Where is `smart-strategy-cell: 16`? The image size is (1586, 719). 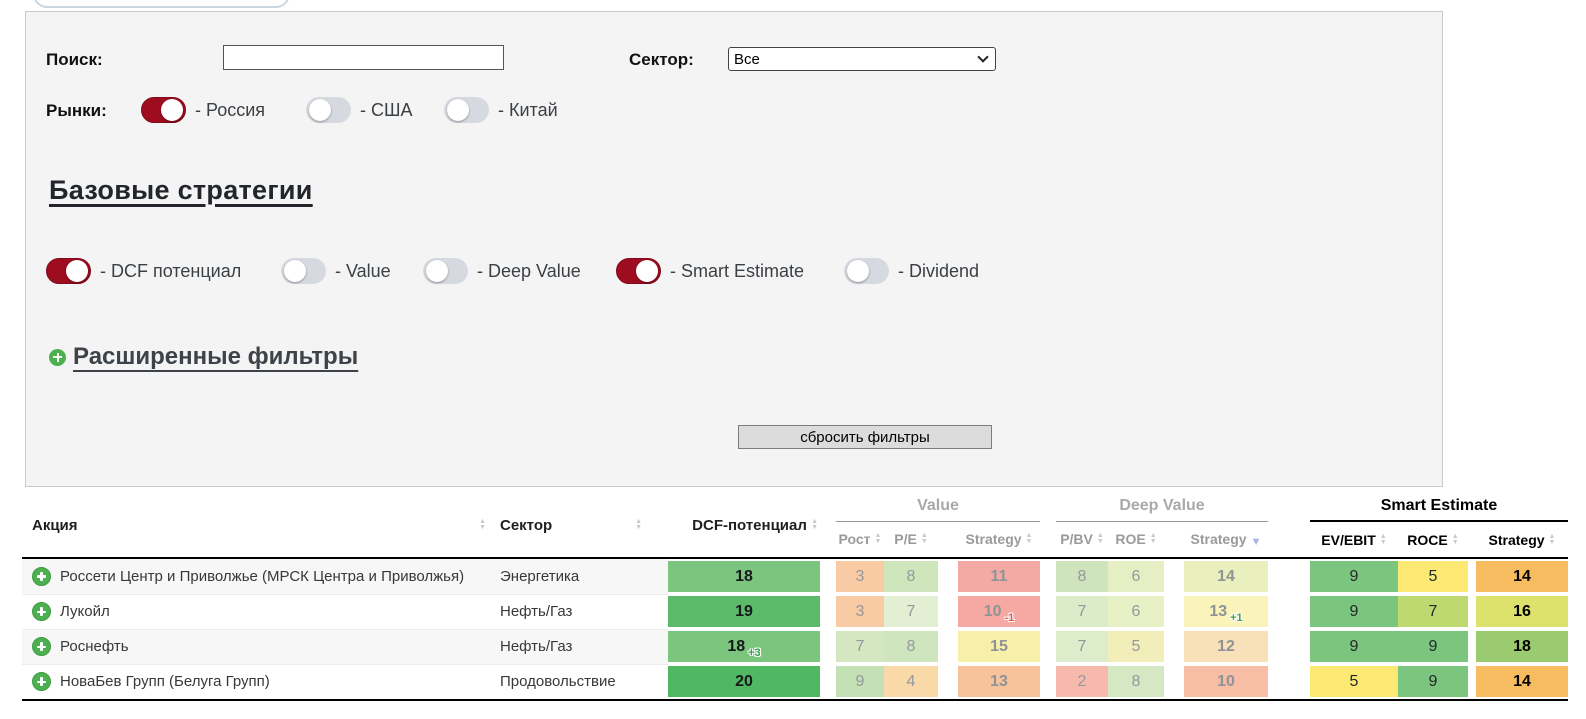
smart-strategy-cell: 16 is located at coordinates (1522, 611).